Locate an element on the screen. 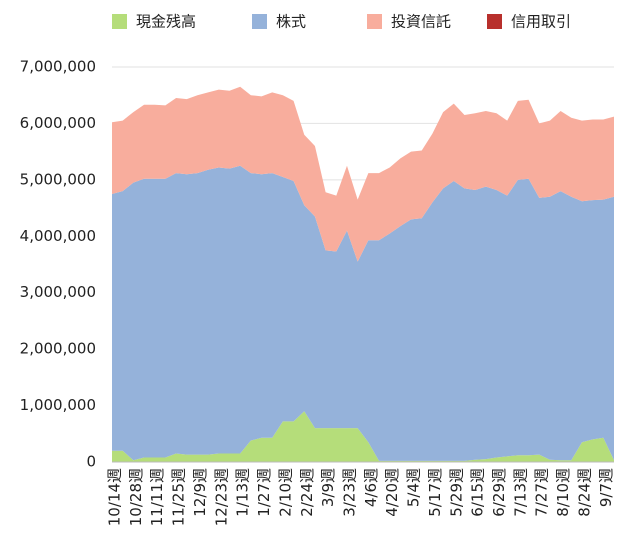  x-tick-label: 7/13週 is located at coordinates (520, 492).